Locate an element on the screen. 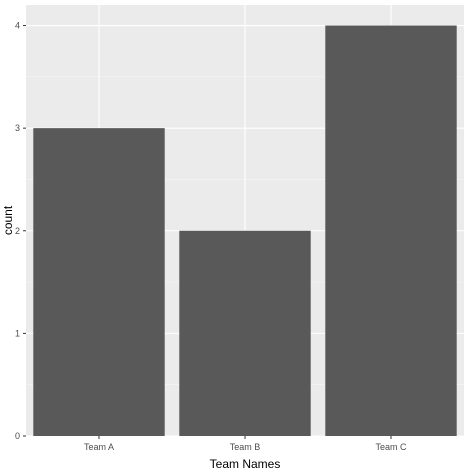 This screenshot has width=474, height=474. y-tick-label: 2 is located at coordinates (17, 231).